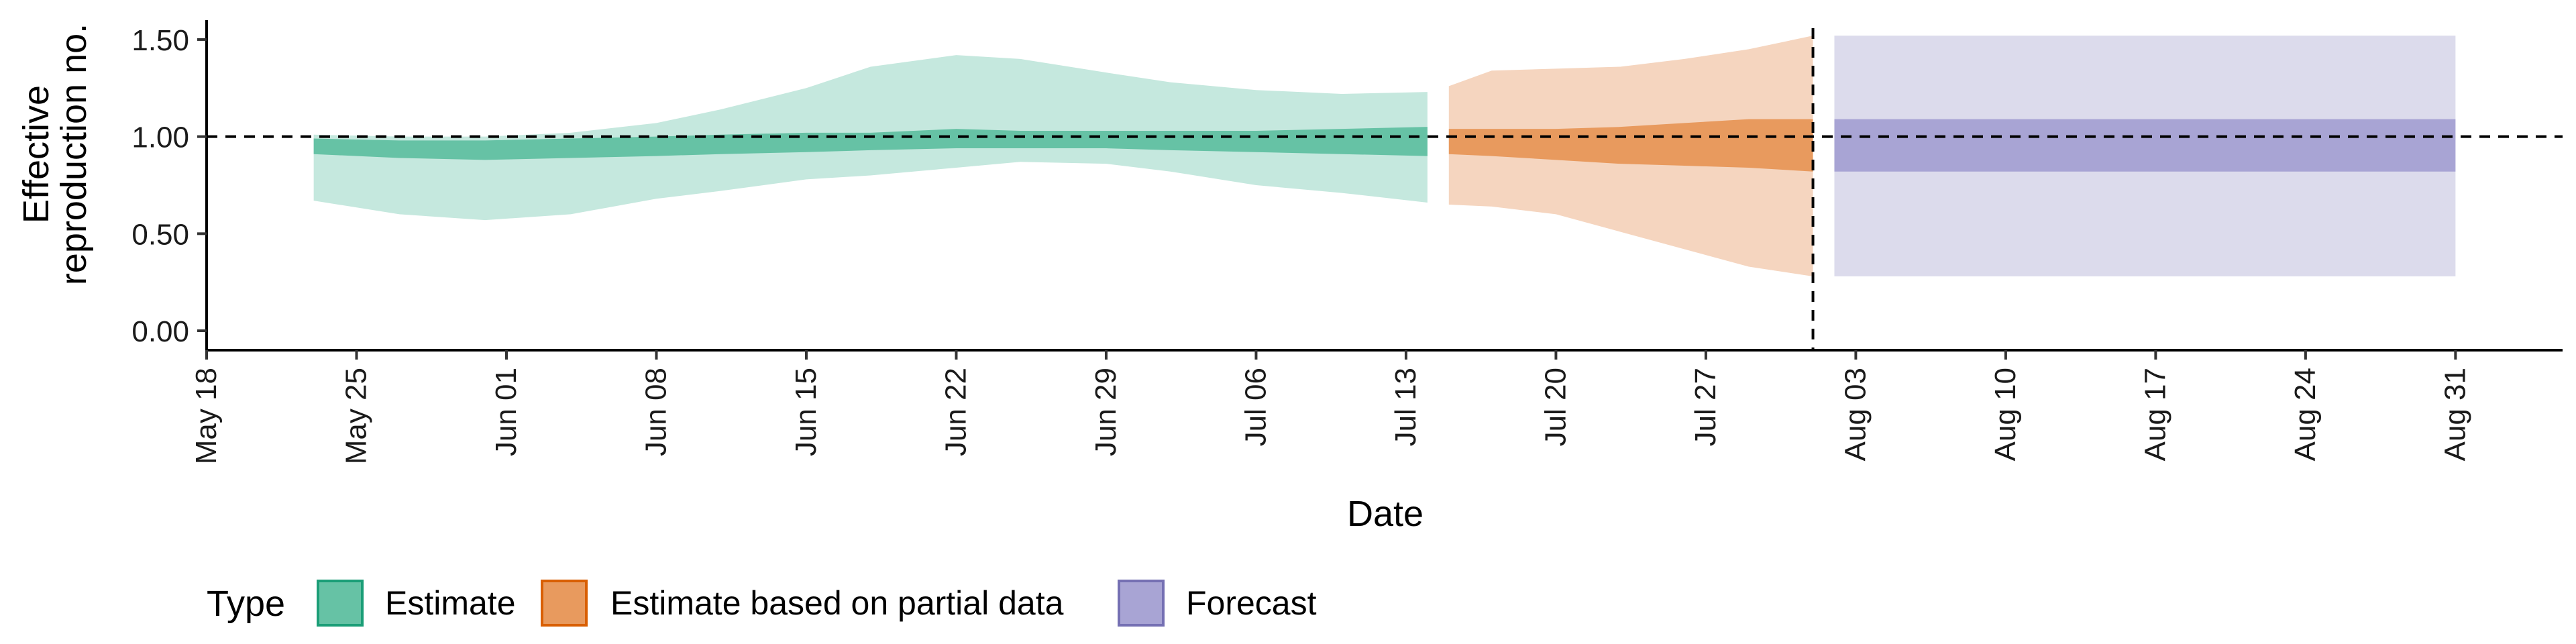  Describe the element at coordinates (2454, 414) in the screenshot. I see `x-tick-label: Aug 31` at that location.